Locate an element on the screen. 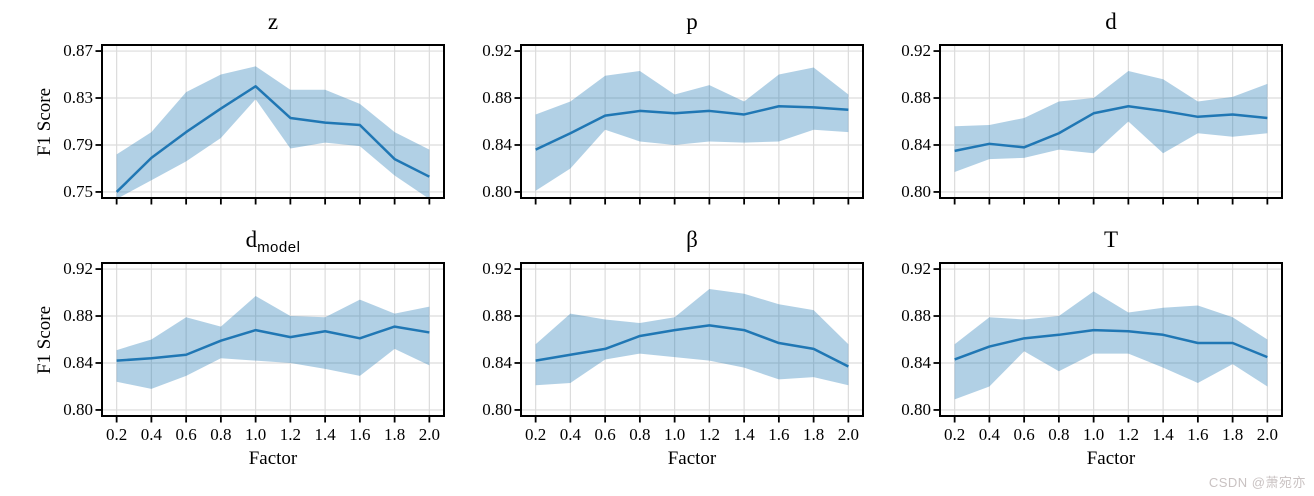 This screenshot has height=496, width=1314. watermark: CSDN @萧宛亦 is located at coordinates (1257, 482).